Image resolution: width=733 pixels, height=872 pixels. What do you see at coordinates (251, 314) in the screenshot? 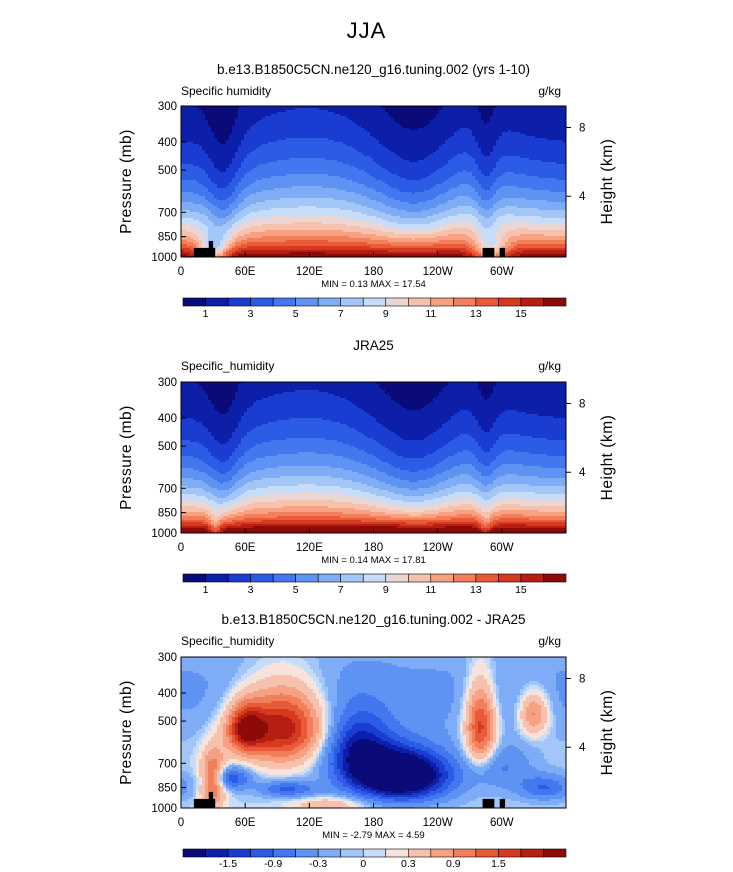
I see `colorbar-label: 3` at bounding box center [251, 314].